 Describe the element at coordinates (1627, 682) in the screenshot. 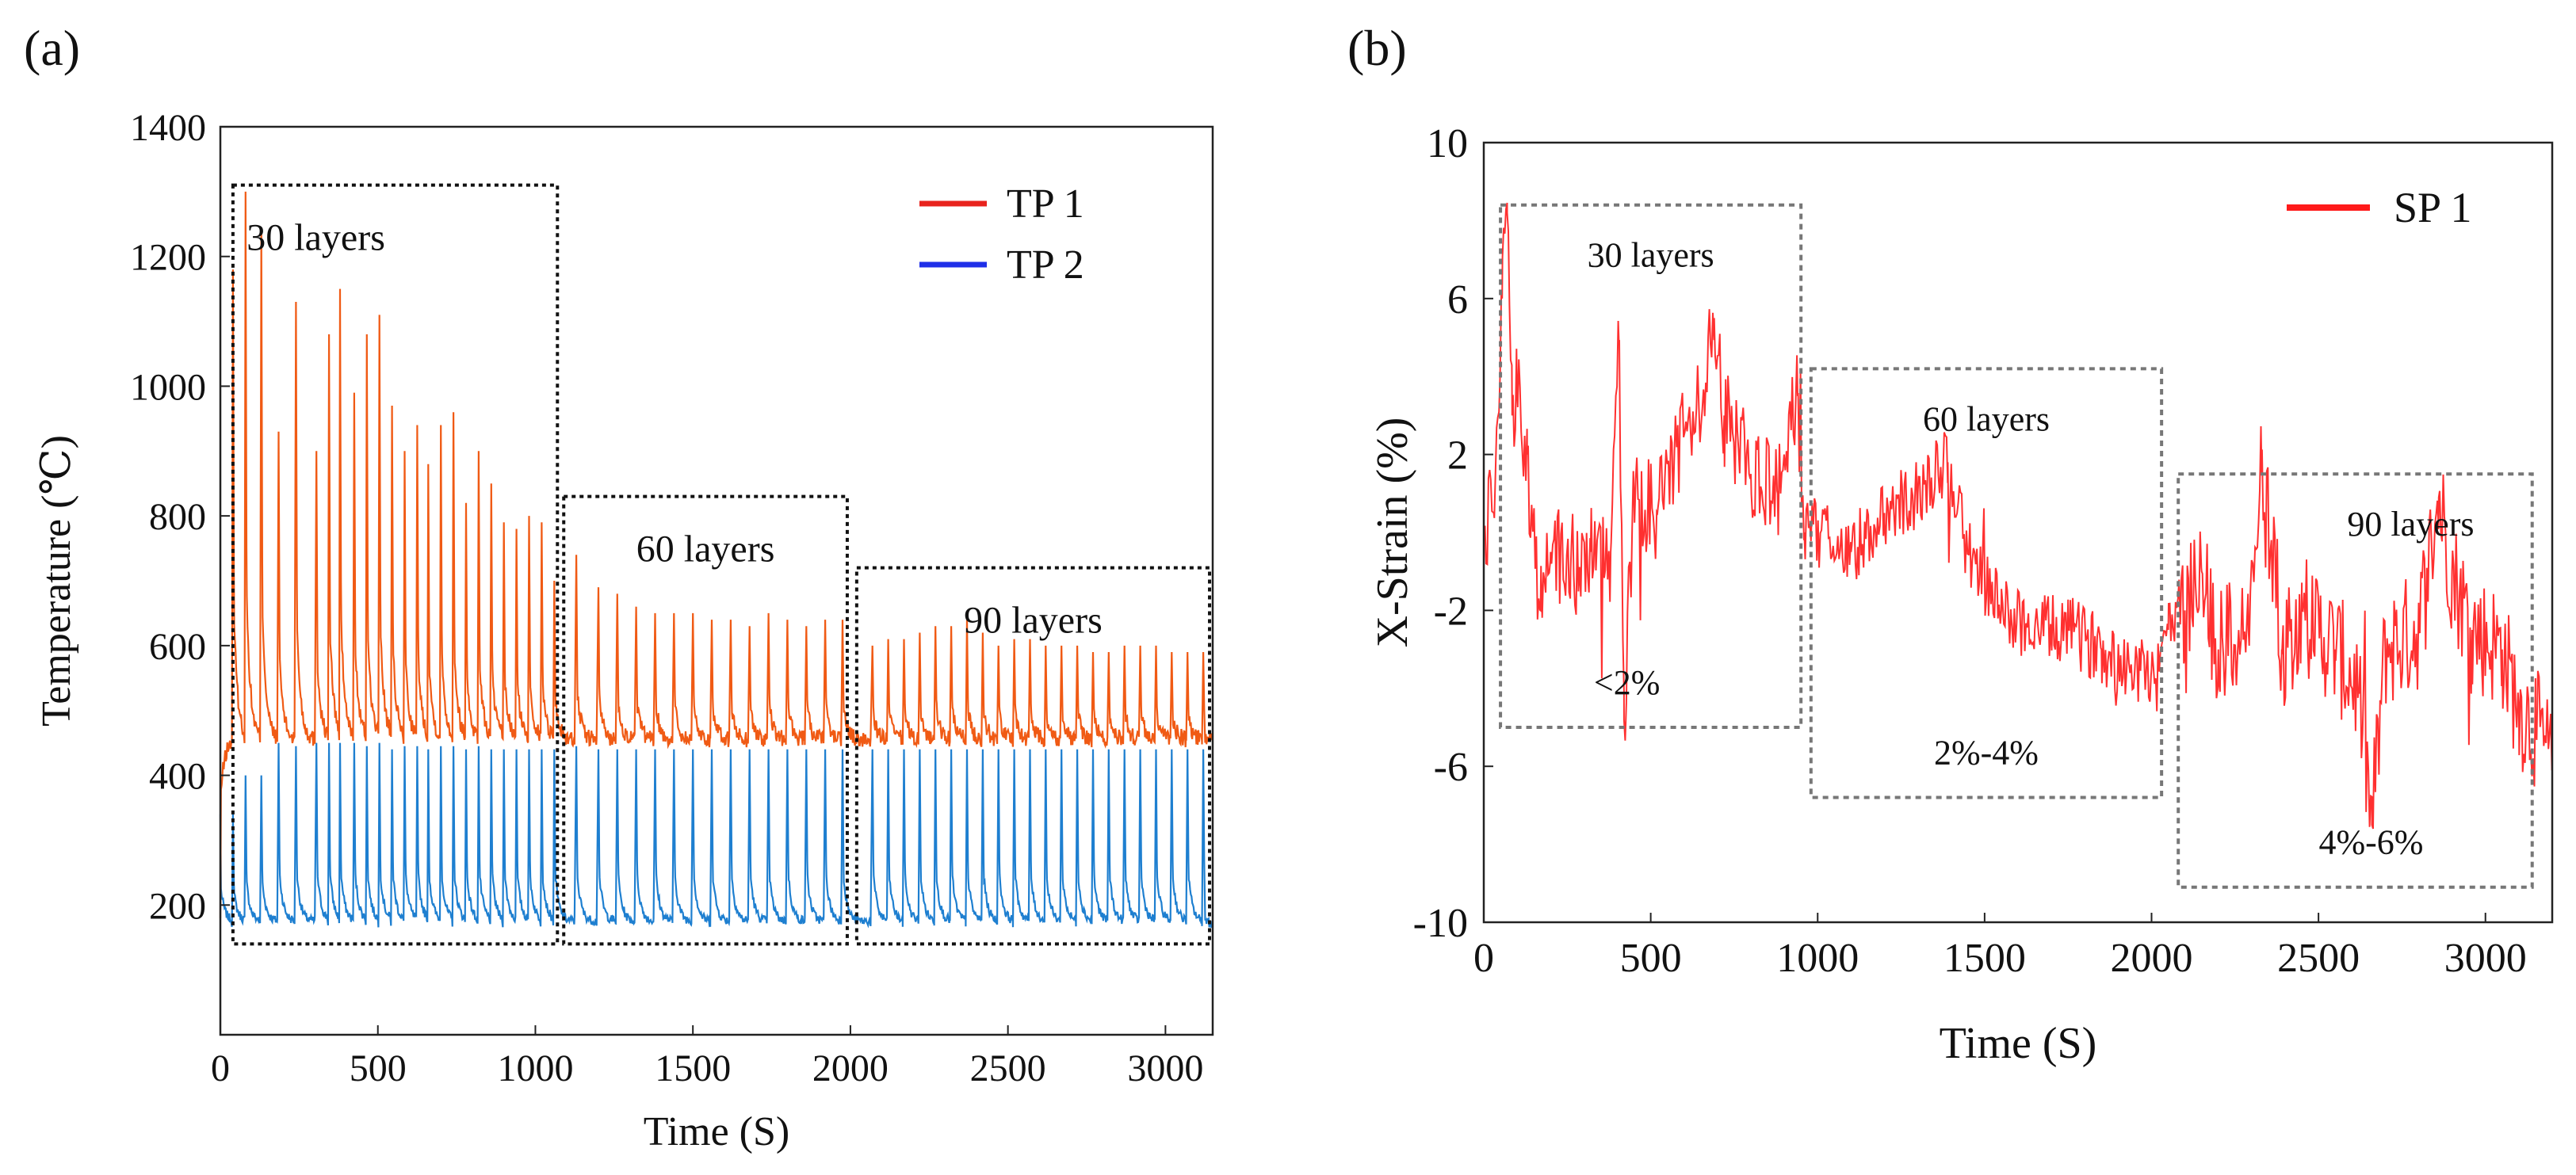

I see `annotation-sublabel-1: <2%` at that location.